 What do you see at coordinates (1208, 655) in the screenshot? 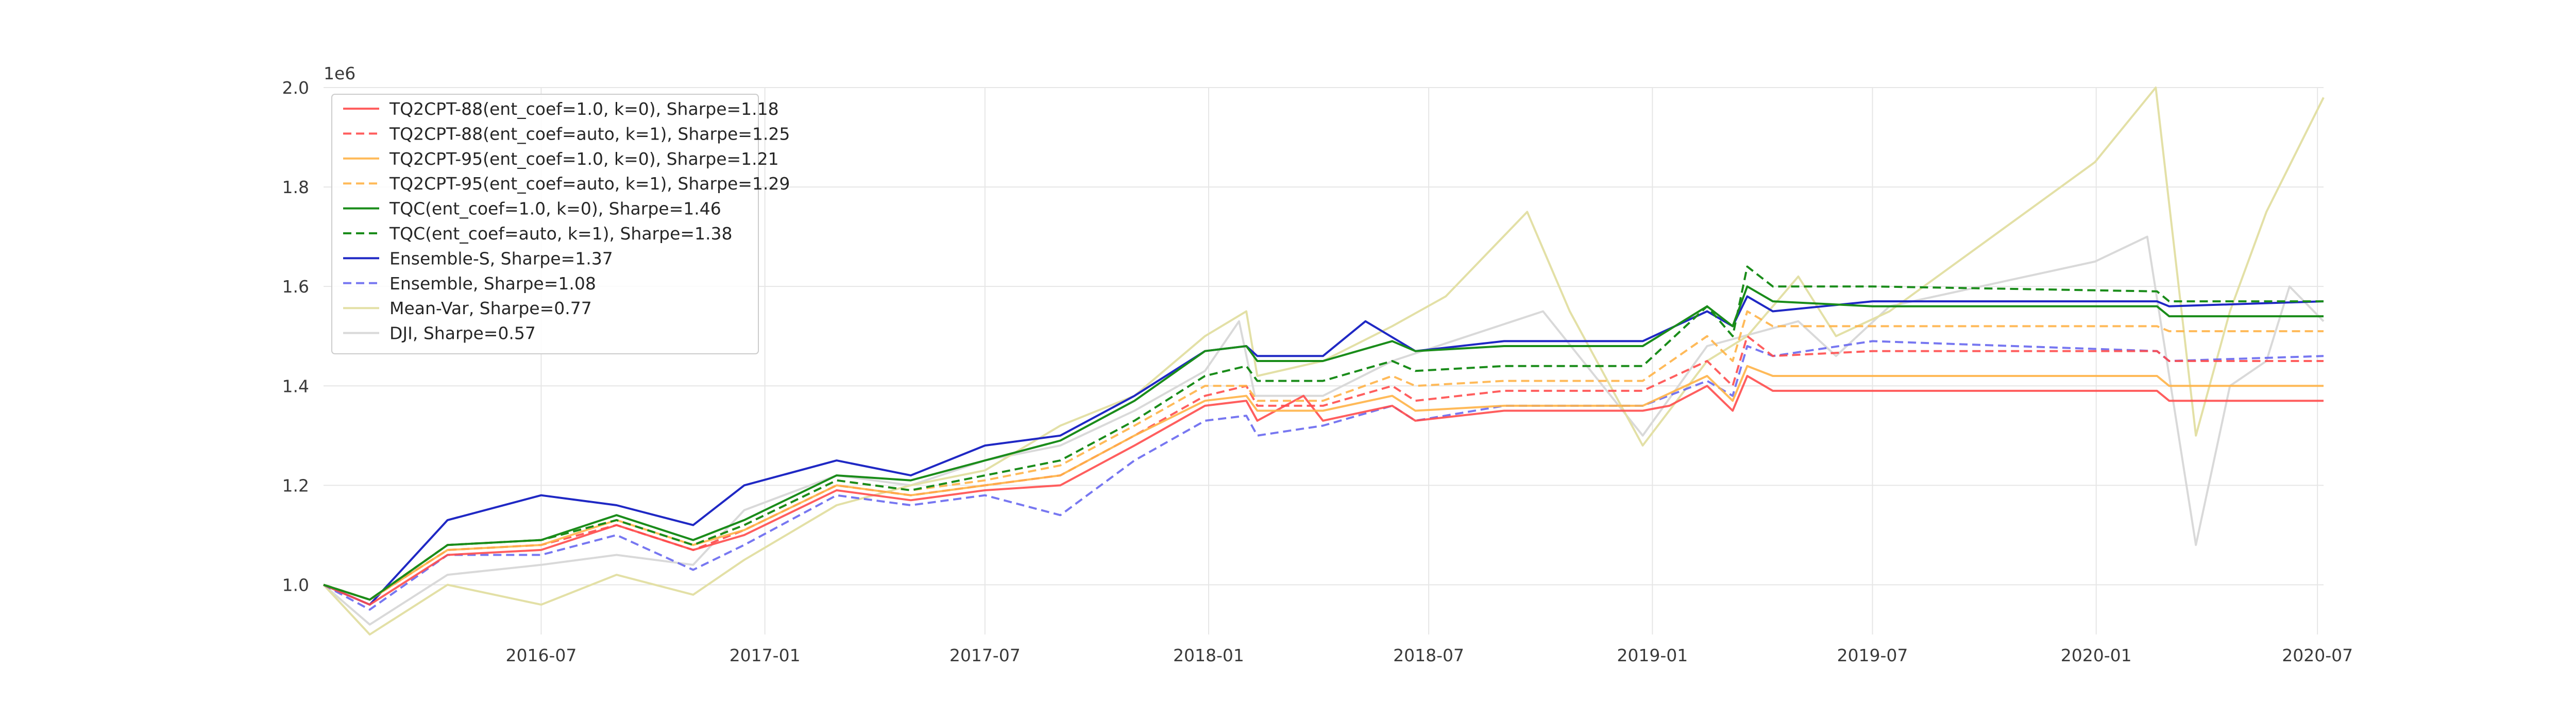
I see `x-tick-label: 2018-01` at bounding box center [1208, 655].